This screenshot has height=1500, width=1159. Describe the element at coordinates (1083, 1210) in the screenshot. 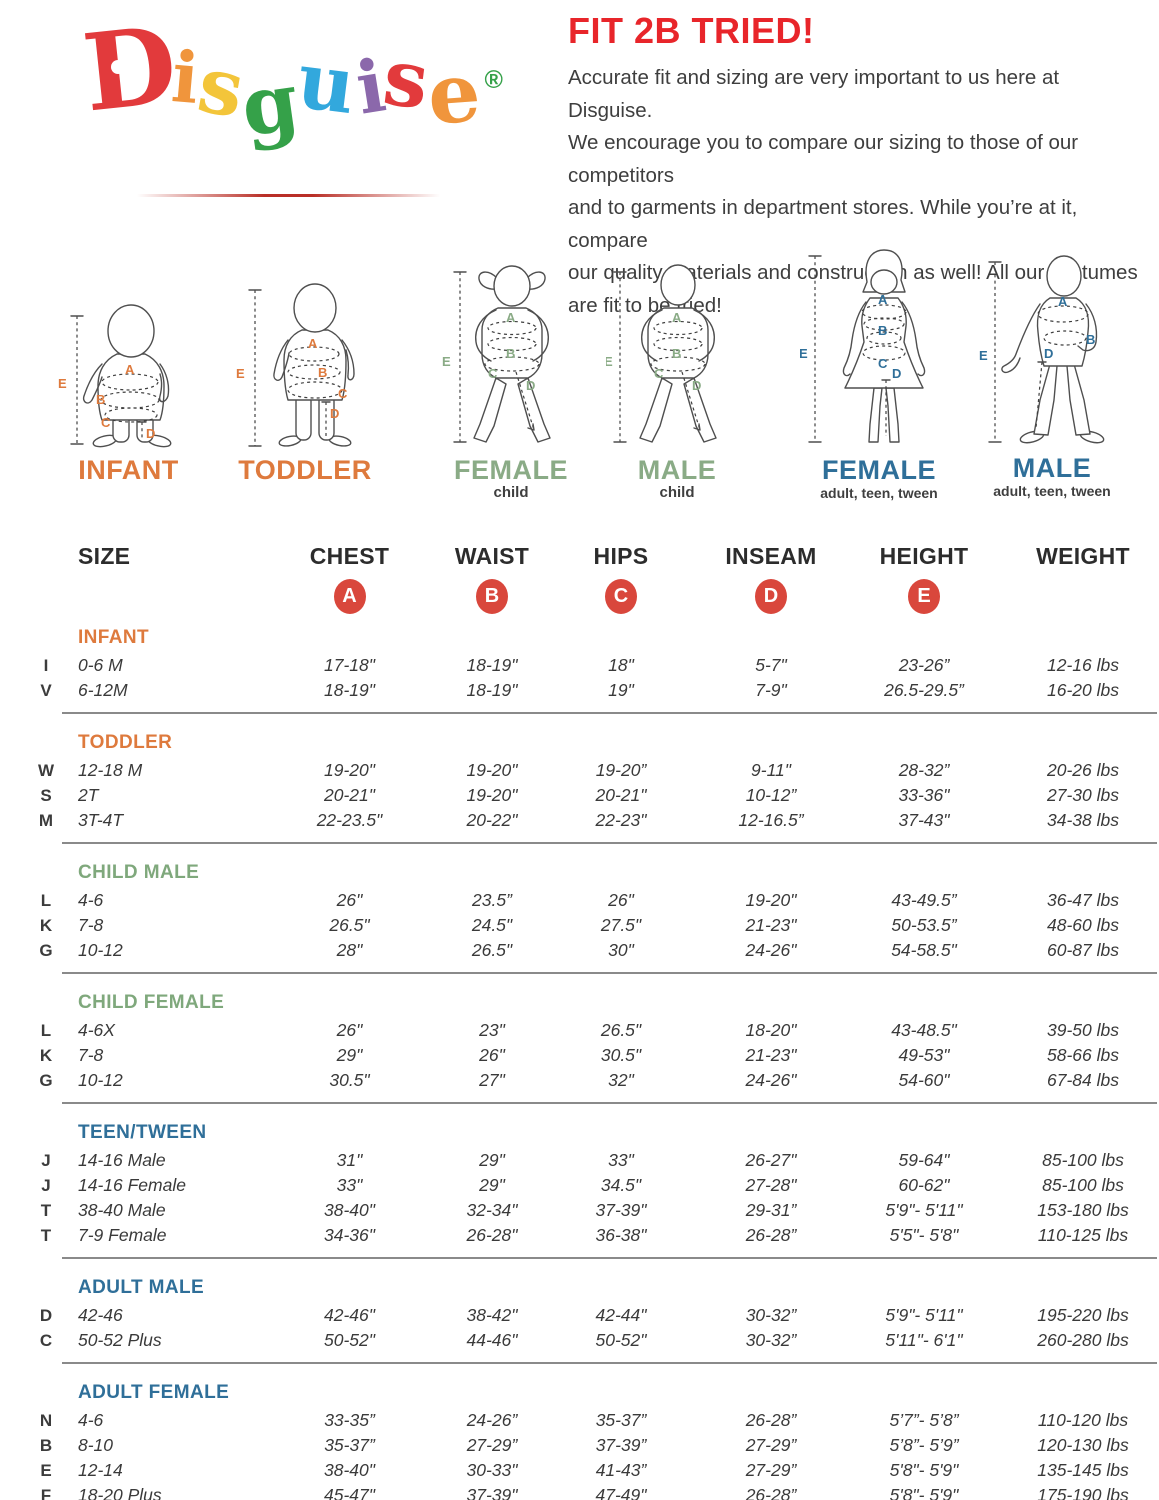

I see `cell-weight: 153-180 lbs` at that location.